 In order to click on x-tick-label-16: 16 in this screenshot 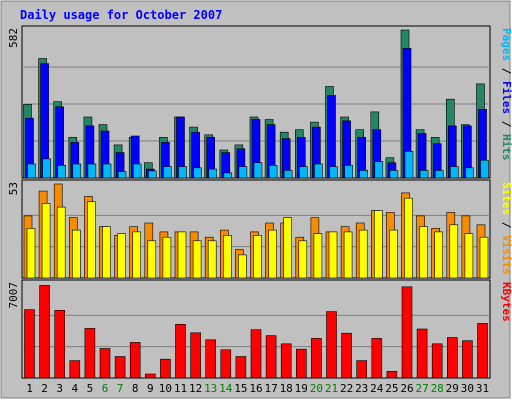, I will do `click(255, 388)`.